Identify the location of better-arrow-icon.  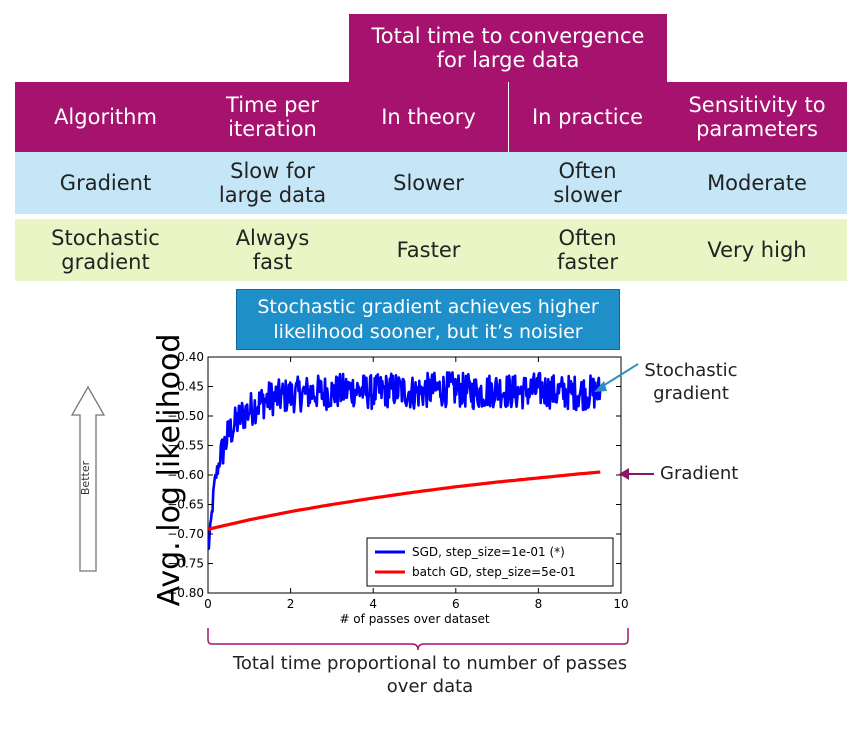
(88, 478).